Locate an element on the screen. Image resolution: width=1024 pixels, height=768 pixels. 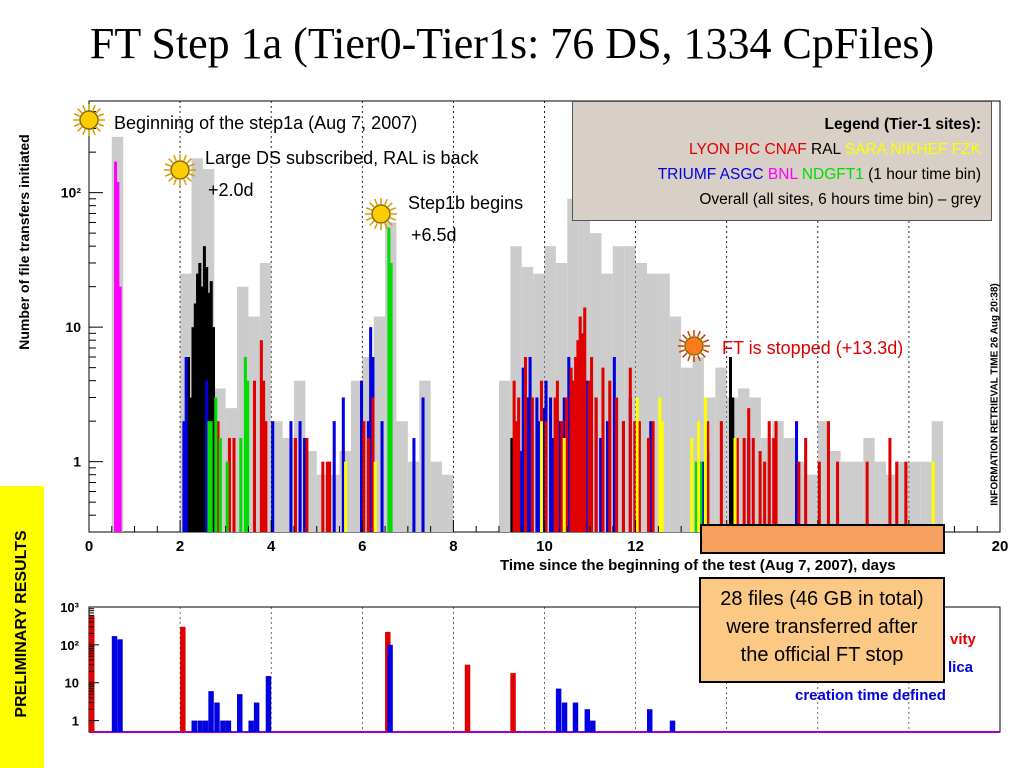
legend-title: Legend (Tier-1 sites): is located at coordinates (902, 124).